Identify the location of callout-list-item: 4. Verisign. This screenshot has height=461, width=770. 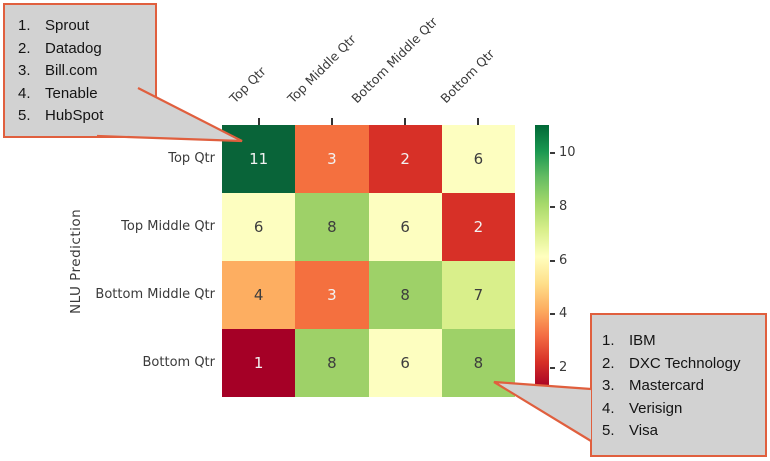
(680, 409).